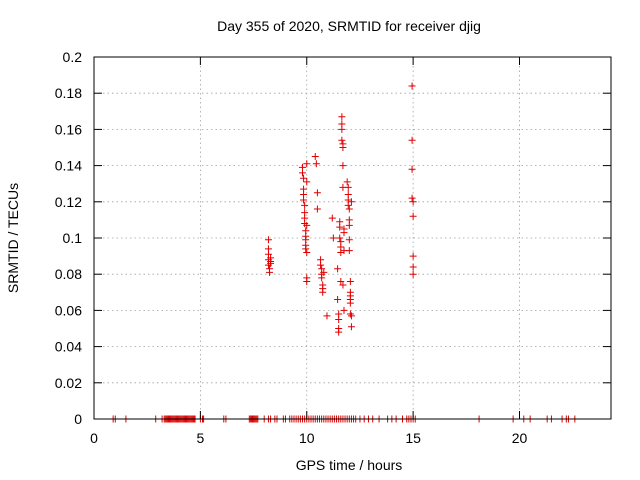  Describe the element at coordinates (520, 438) in the screenshot. I see `x-tick-label: 20` at that location.